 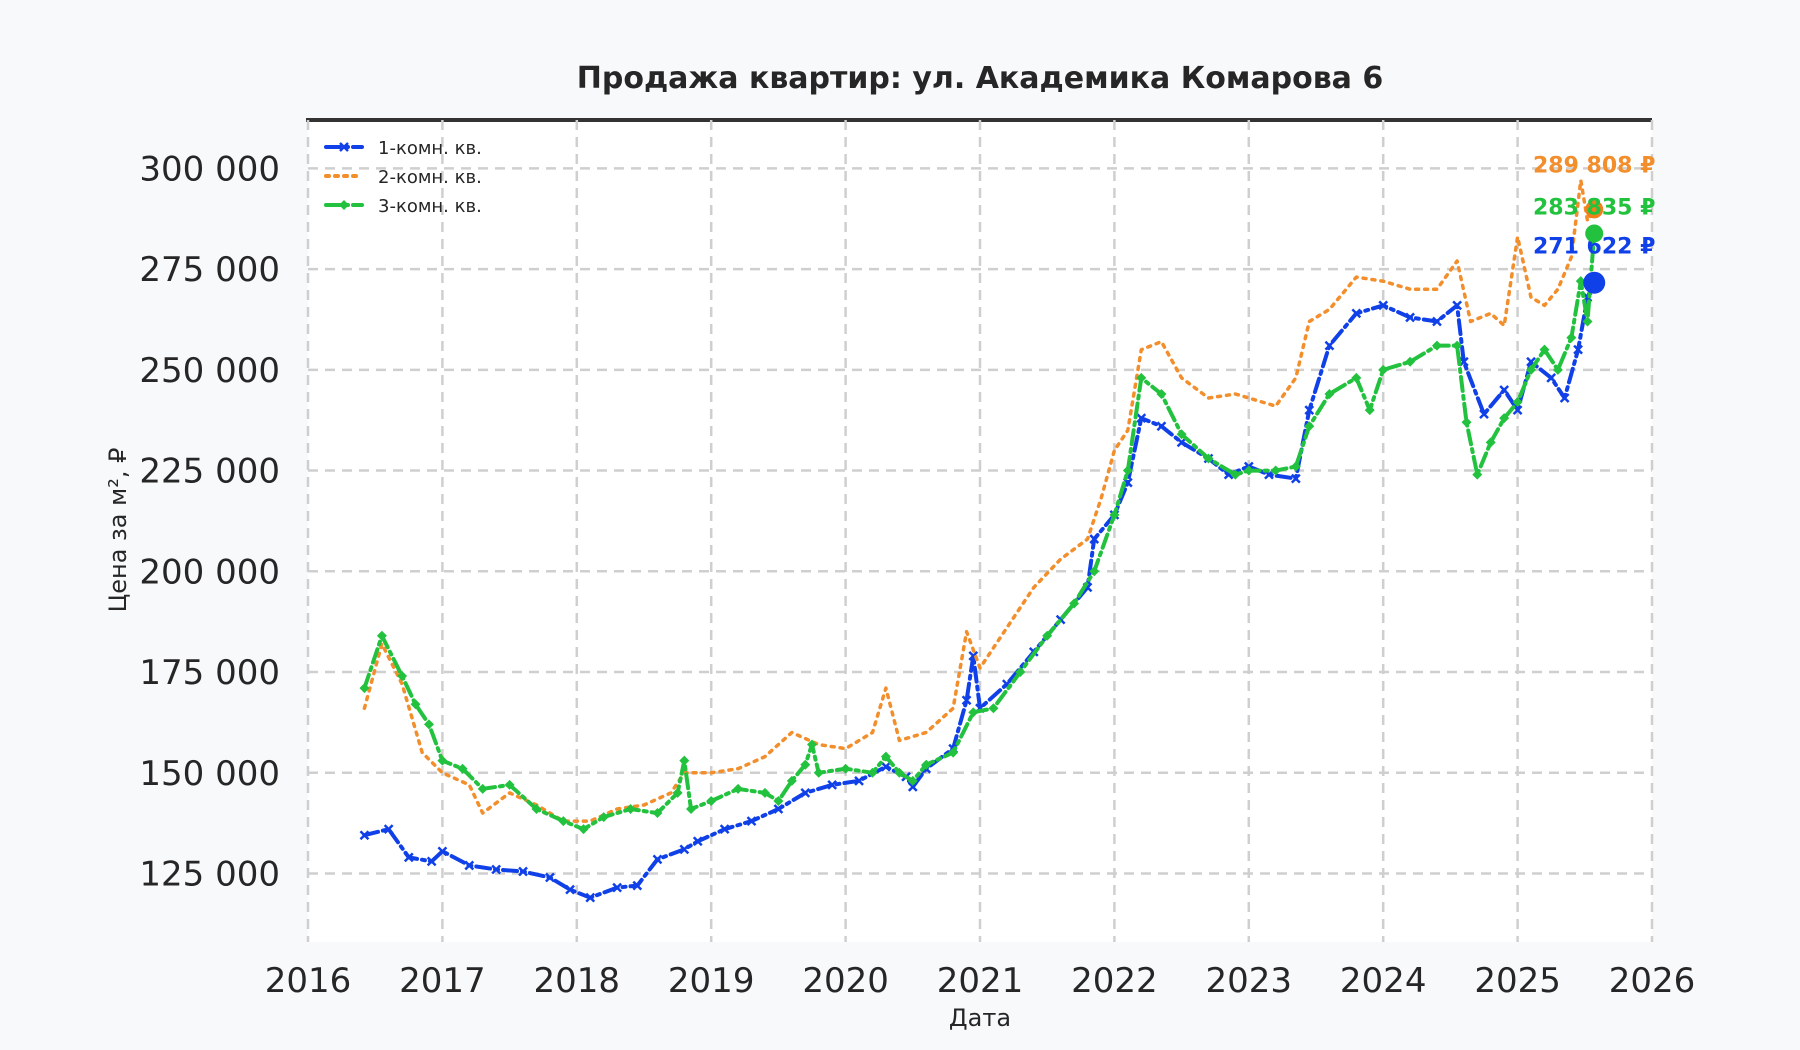 I want to click on y-tick-label: 275 000, so click(x=209, y=270).